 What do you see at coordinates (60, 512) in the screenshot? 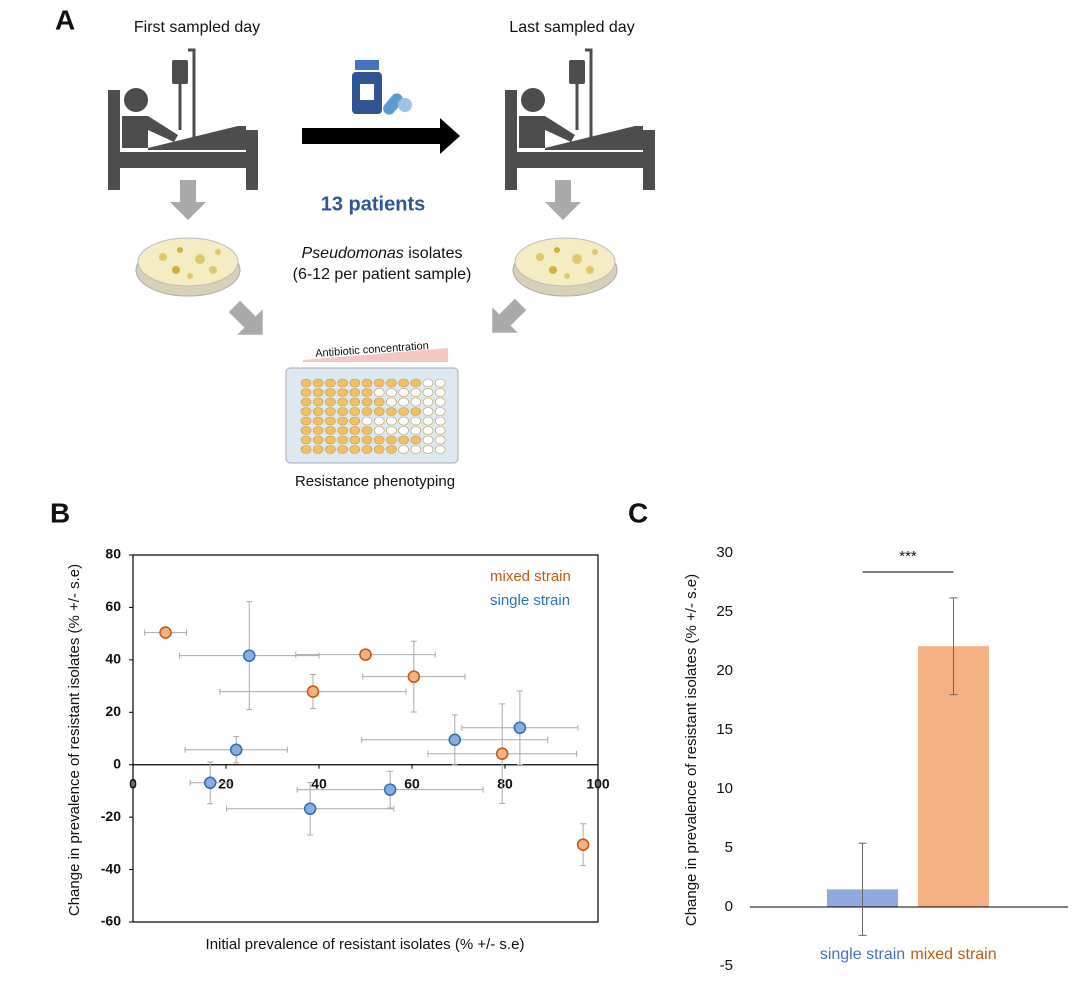
I see `panel-label: B` at bounding box center [60, 512].